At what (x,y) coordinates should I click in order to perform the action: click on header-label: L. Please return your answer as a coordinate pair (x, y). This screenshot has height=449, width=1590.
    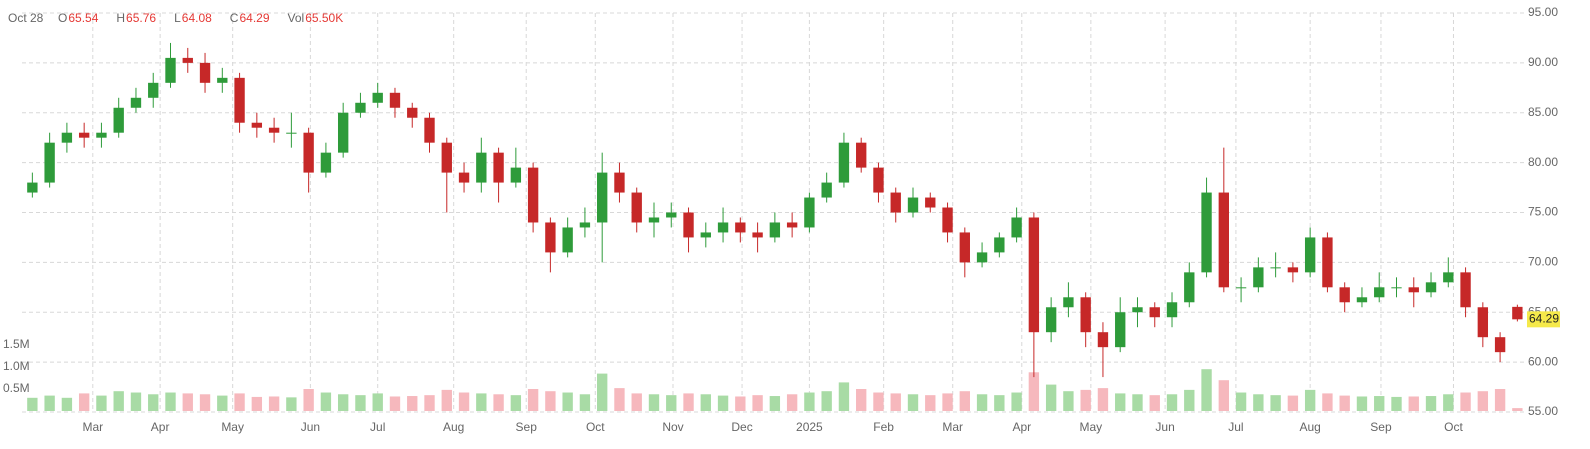
    Looking at the image, I should click on (177, 18).